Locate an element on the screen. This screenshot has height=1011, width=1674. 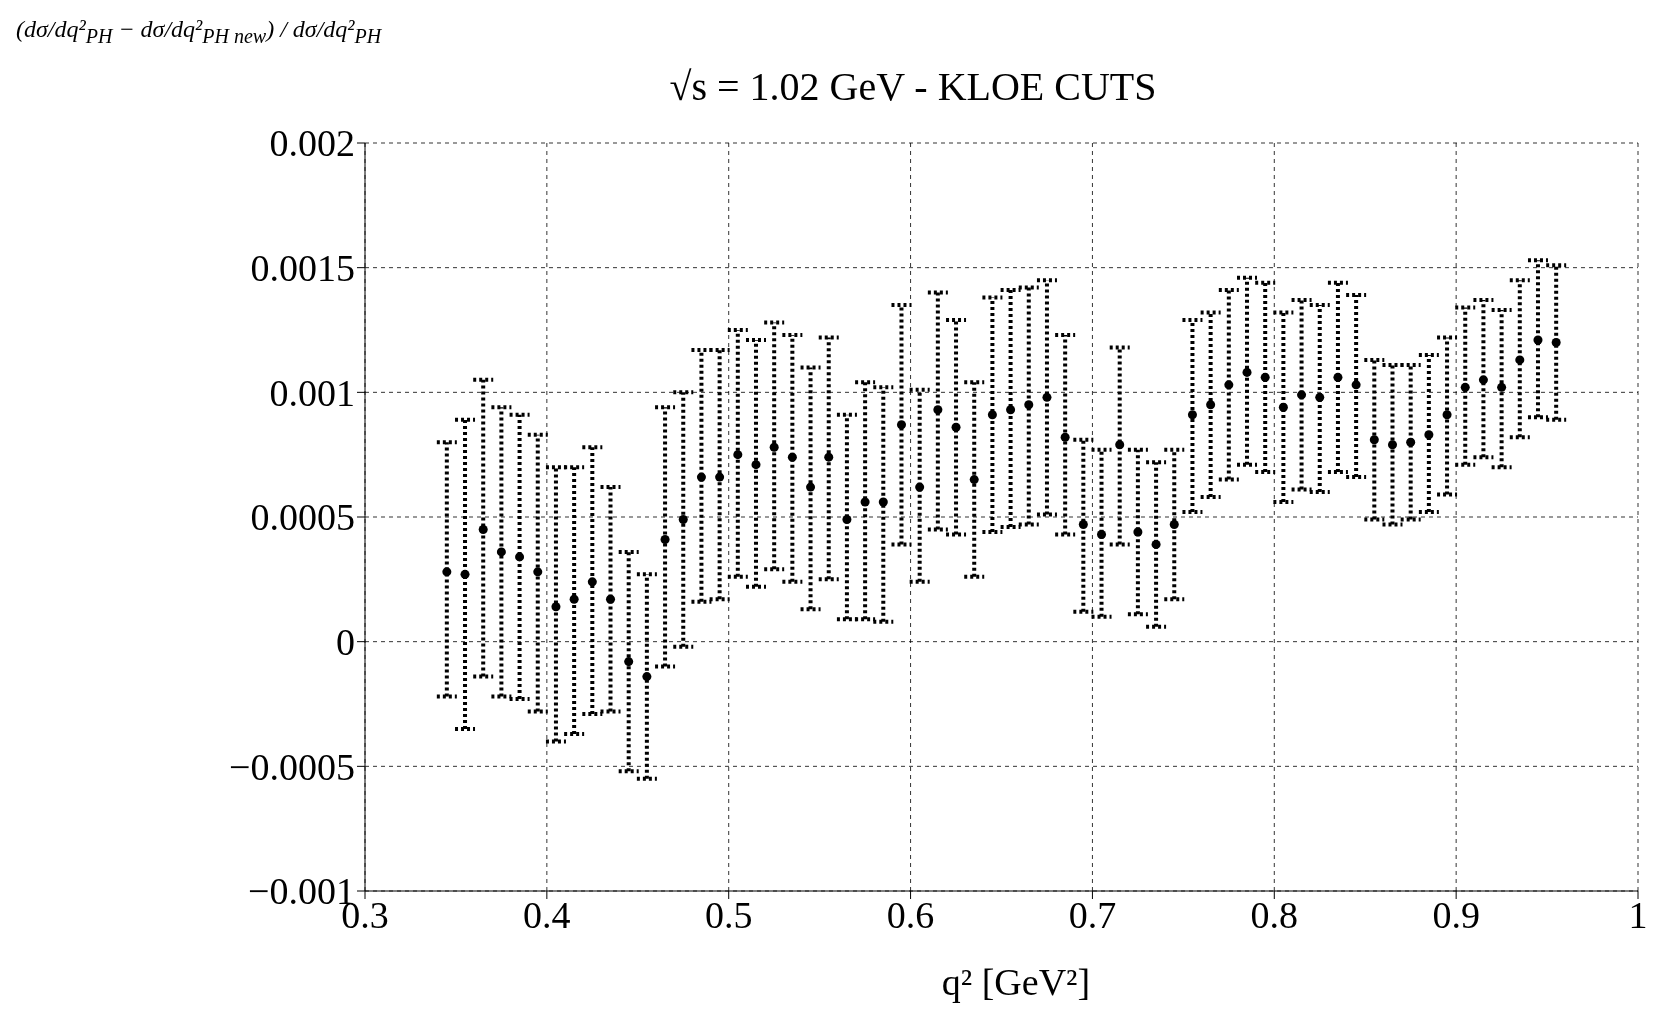
x-tick-label: 0.4 is located at coordinates (547, 914).